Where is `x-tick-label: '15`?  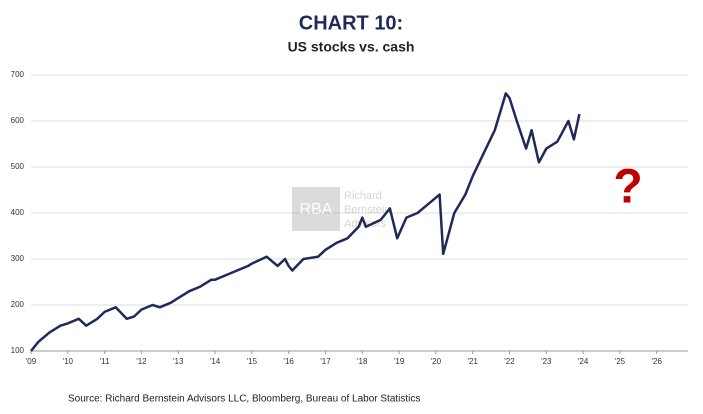 x-tick-label: '15 is located at coordinates (252, 361).